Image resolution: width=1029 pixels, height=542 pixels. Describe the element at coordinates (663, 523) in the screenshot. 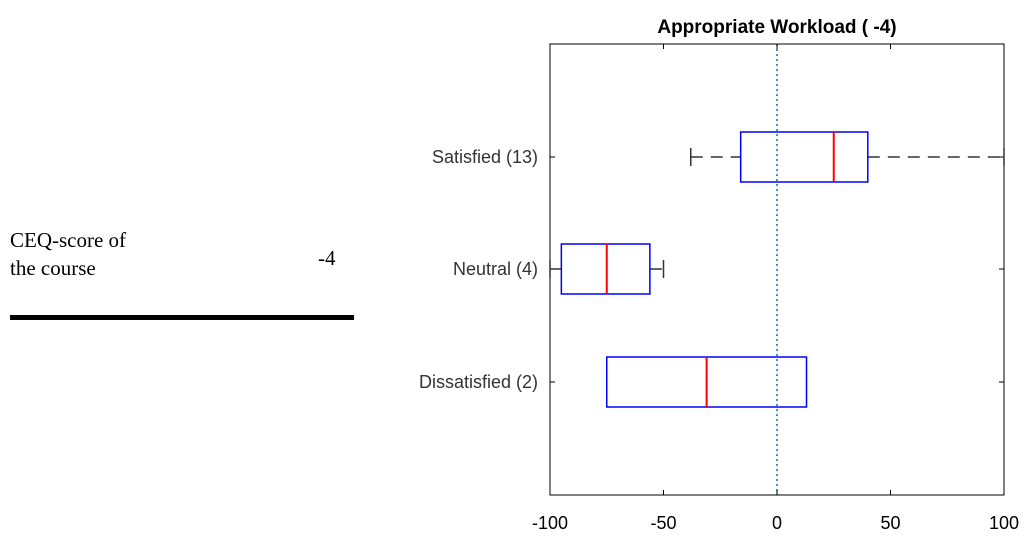

I see `x-tick-label: -50` at that location.